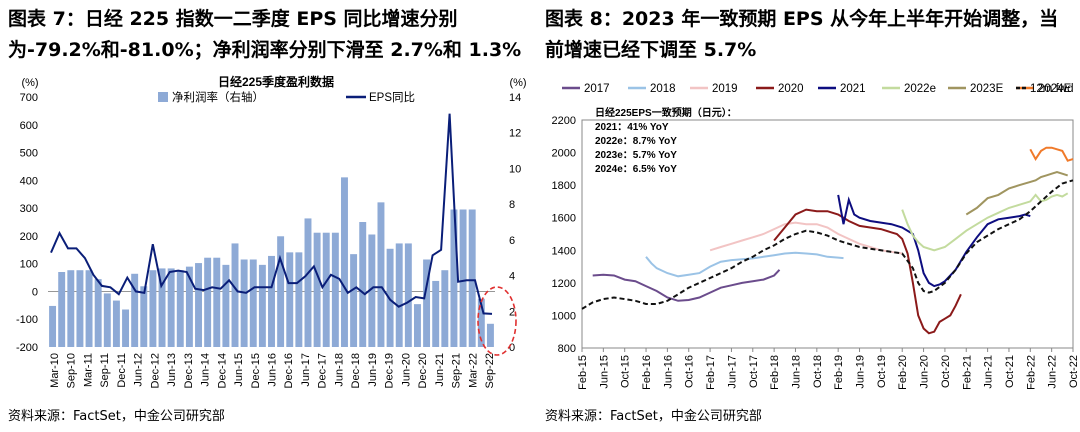 The height and width of the screenshot is (432, 1080). What do you see at coordinates (392, 97) in the screenshot?
I see `legend-line-label: EPS同比` at bounding box center [392, 97].